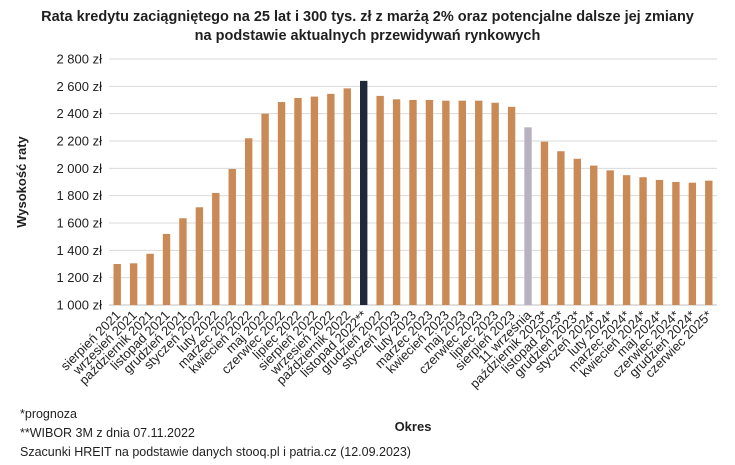 This screenshot has width=735, height=465. I want to click on y-axis-label: Wysokość raty, so click(21, 181).